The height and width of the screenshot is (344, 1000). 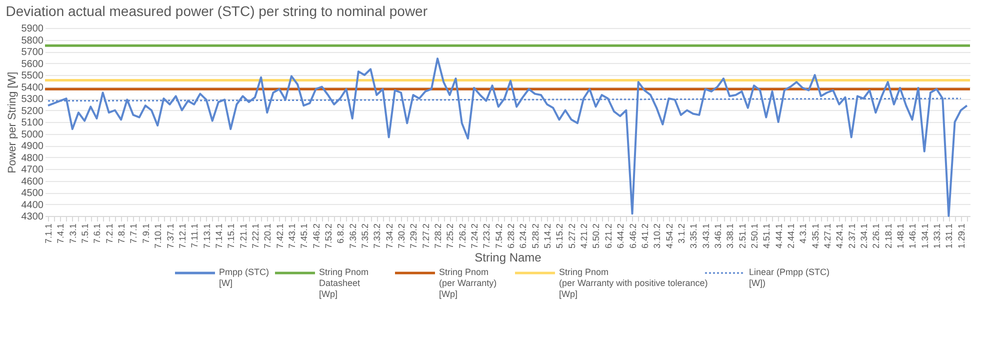 I want to click on legend-label: Linear (Pmpp (STC) [W]), so click(x=789, y=277).